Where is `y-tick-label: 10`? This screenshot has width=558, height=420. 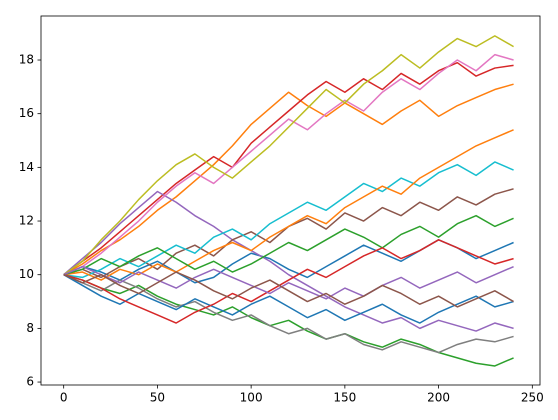
y-tick-label: 10 is located at coordinates (26, 274).